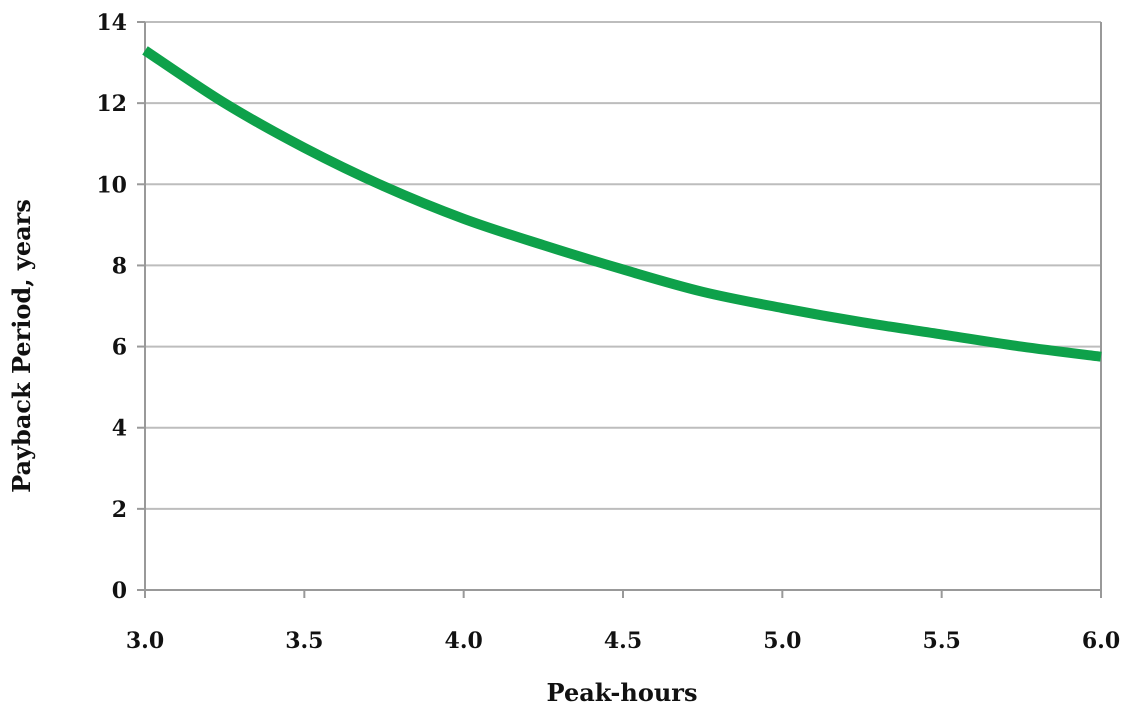 Image resolution: width=1125 pixels, height=709 pixels. What do you see at coordinates (304, 641) in the screenshot?
I see `x-tick-label: 3.5` at bounding box center [304, 641].